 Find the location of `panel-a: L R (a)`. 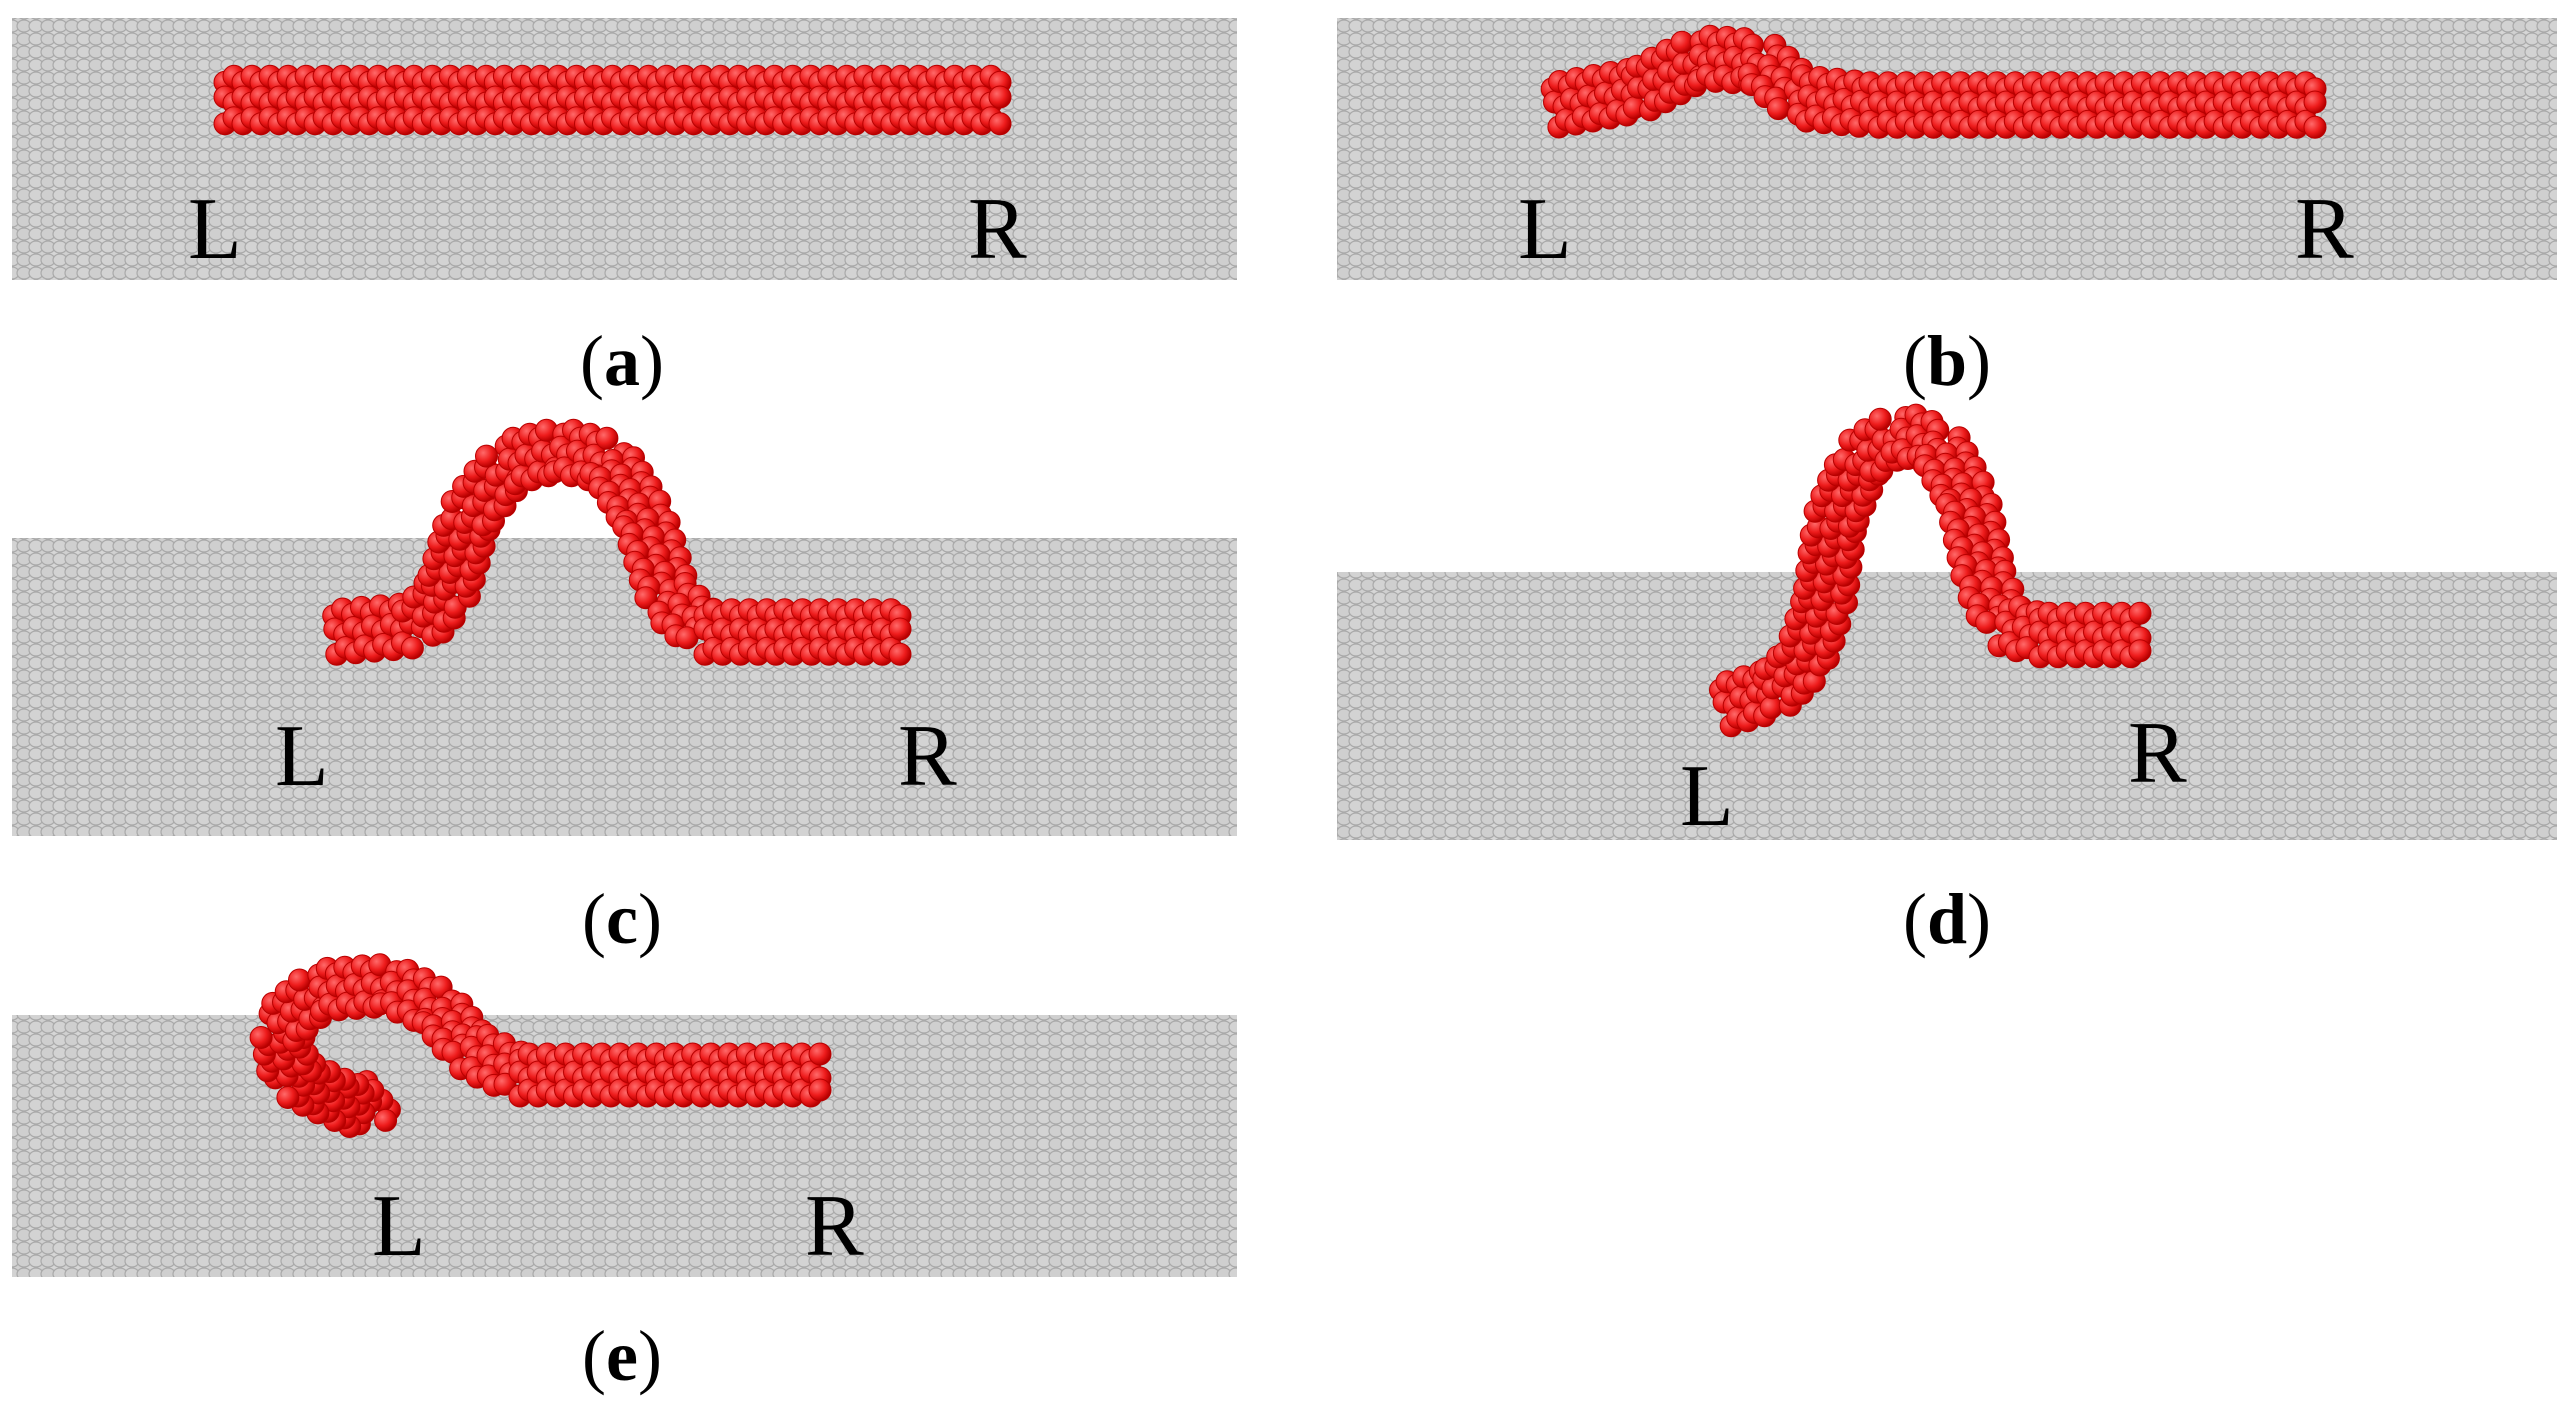

panel-a: L R (a) is located at coordinates (624, 209).